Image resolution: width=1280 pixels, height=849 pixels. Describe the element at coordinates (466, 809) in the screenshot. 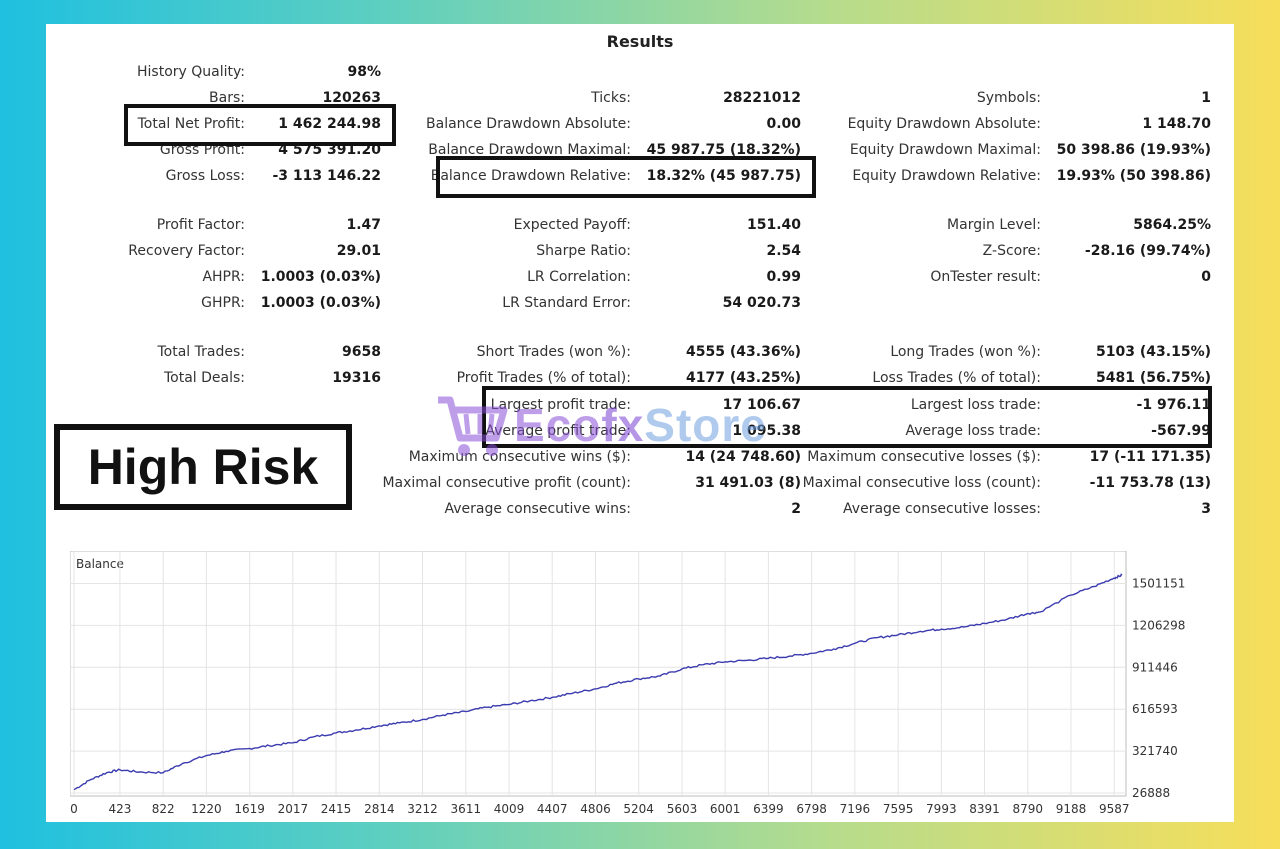

I see `x-tick-label: 3611` at that location.